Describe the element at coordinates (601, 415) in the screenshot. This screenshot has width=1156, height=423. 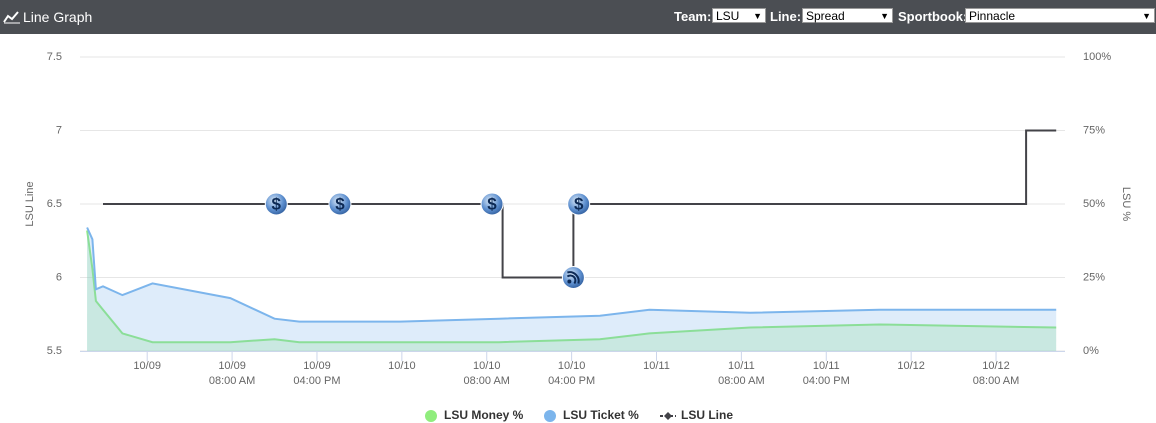
I see `legend-label: LSU Ticket %` at that location.